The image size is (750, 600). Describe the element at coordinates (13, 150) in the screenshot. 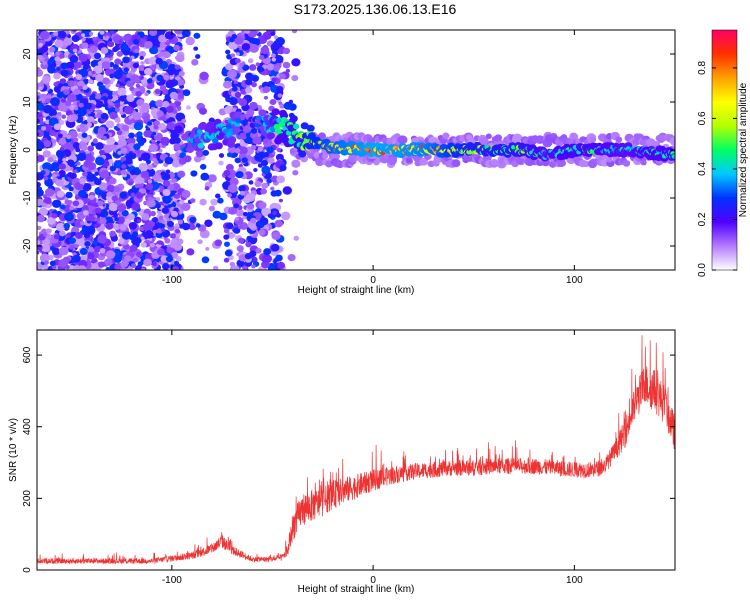

I see `spectrogram-ylabel: Frequency (Hz)` at that location.